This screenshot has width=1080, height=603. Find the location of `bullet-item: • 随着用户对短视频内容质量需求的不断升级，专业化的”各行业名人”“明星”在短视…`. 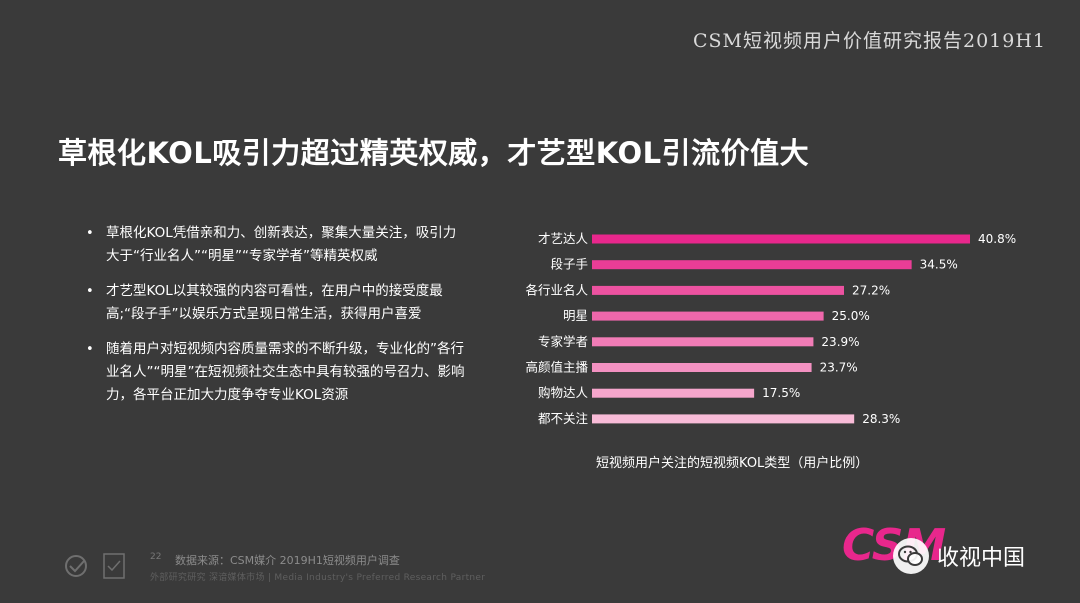

bullet-item: • 随着用户对短视频内容质量需求的不断升级，专业化的”各行业名人”“明星”在短视… is located at coordinates (276, 372).